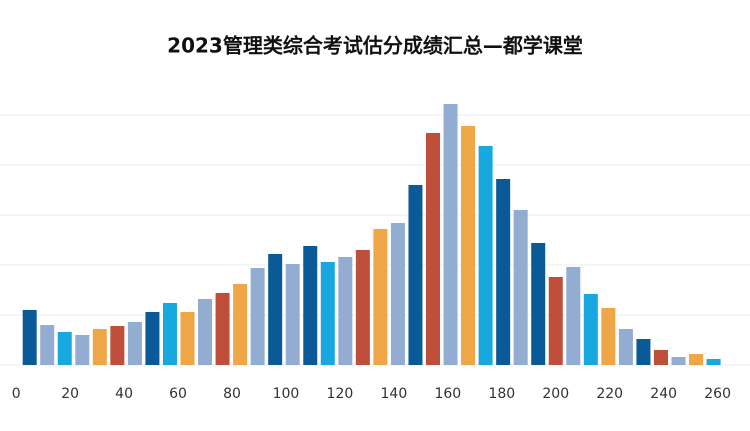 The width and height of the screenshot is (750, 431). I want to click on x-tick-label: 260, so click(717, 394).